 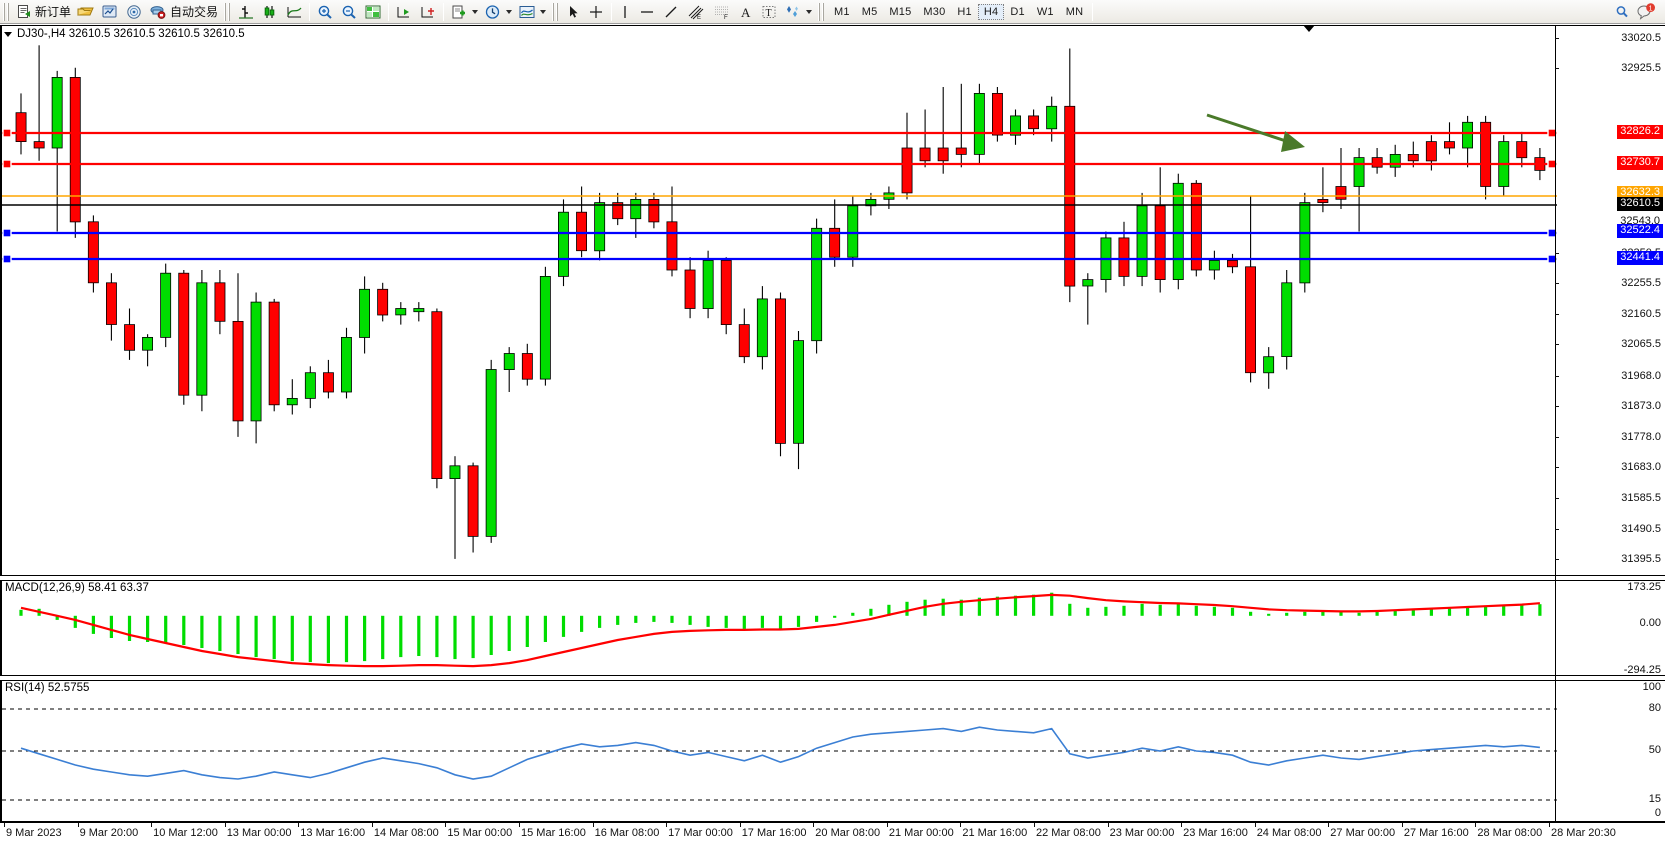 I want to click on tag-resistance-1: 32826.2, so click(x=1640, y=132).